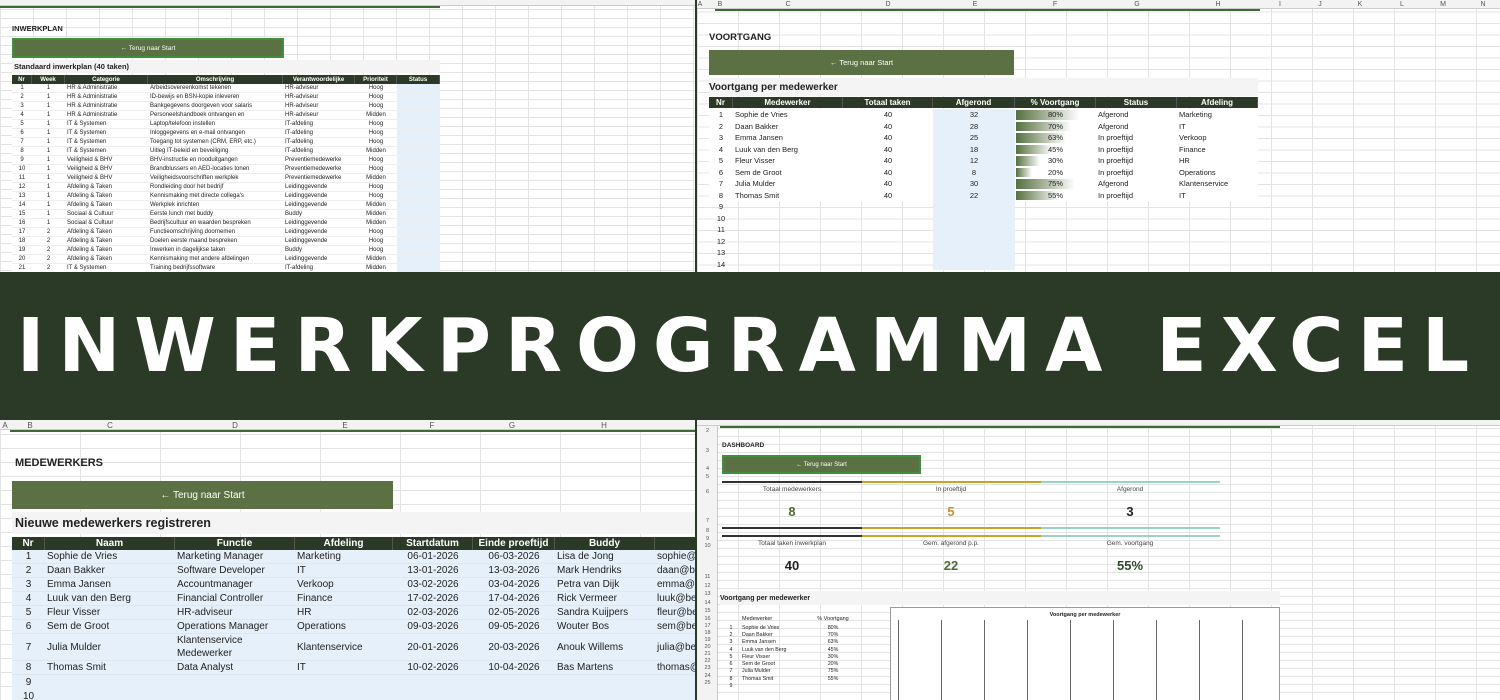 Image resolution: width=1500 pixels, height=700 pixels. What do you see at coordinates (1217, 149) in the screenshot?
I see `table-cell: Finance` at bounding box center [1217, 149].